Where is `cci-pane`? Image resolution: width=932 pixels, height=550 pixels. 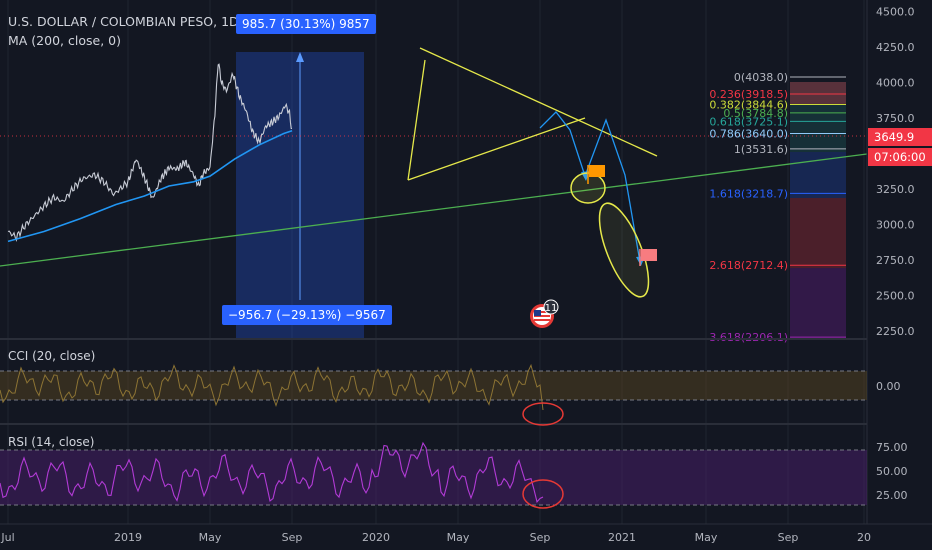 cci-pane is located at coordinates (433, 394).